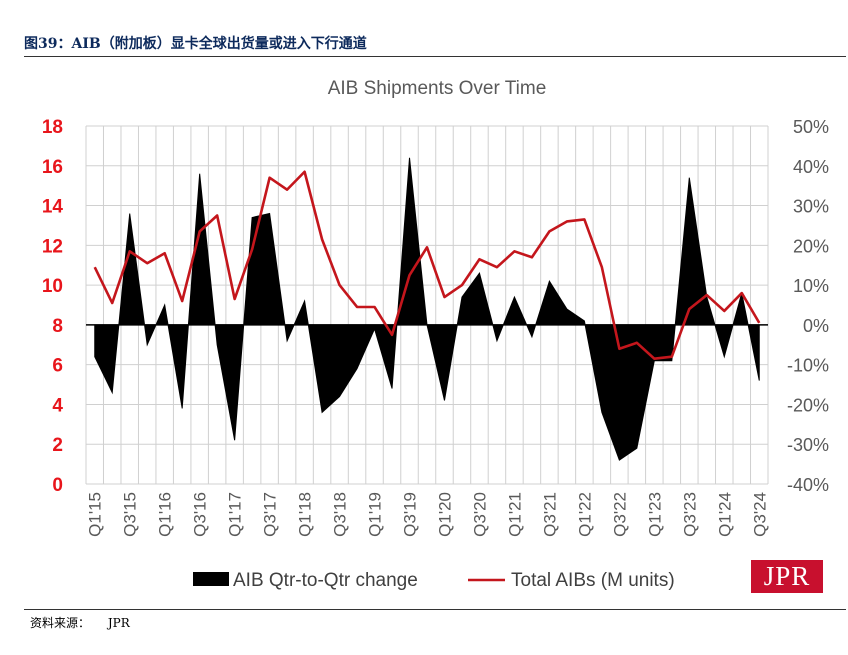 The image size is (848, 655). Describe the element at coordinates (584, 514) in the screenshot. I see `x-axis-tick-label: Q1'22` at that location.